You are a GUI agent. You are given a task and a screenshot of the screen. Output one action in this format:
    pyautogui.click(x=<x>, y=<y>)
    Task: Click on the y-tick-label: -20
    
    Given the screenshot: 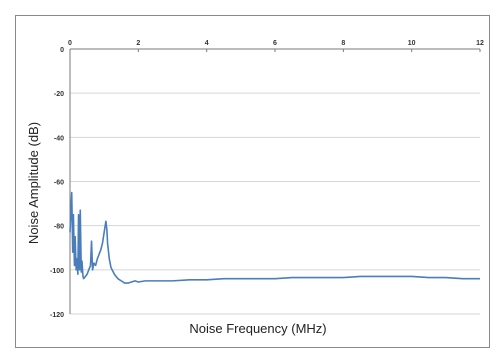 What is the action you would take?
    pyautogui.click(x=59, y=94)
    